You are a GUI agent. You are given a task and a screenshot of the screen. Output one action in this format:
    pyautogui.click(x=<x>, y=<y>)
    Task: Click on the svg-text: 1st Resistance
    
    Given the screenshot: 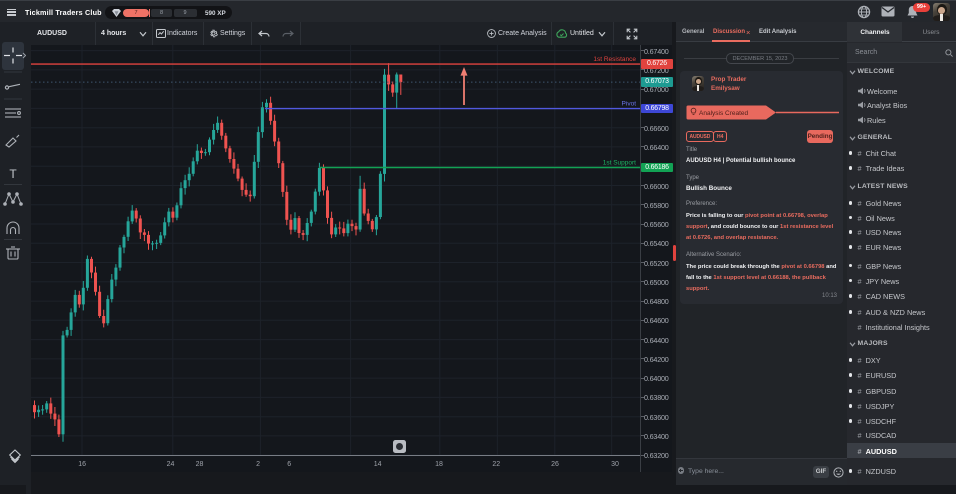 What is the action you would take?
    pyautogui.click(x=614, y=59)
    